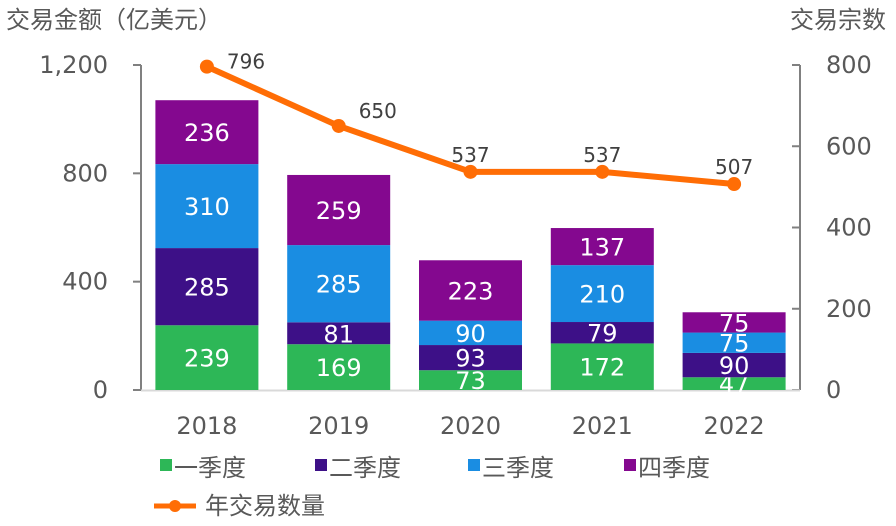  I want to click on legend-line-marker, so click(175, 506).